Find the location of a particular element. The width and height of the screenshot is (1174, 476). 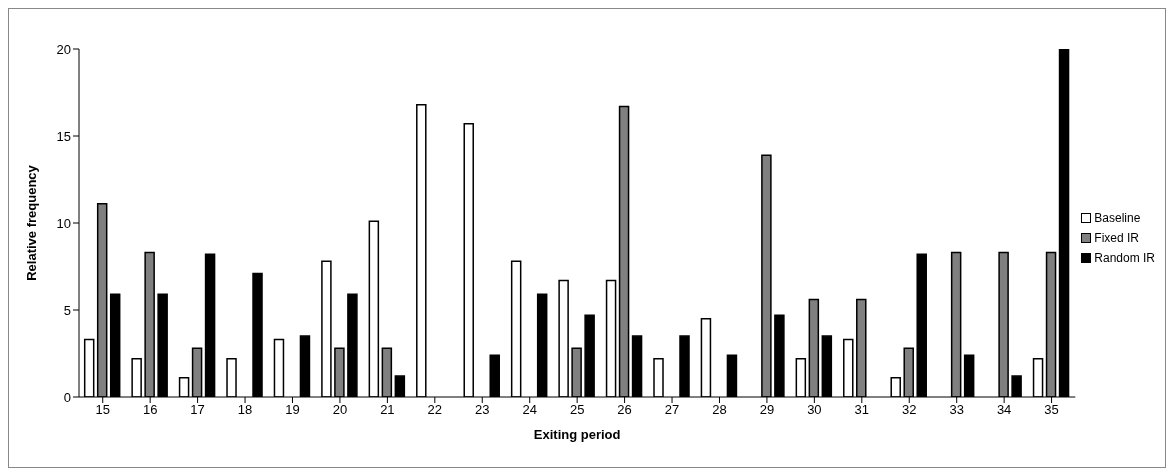

y-axis-title: Relative frequency is located at coordinates (31, 222).